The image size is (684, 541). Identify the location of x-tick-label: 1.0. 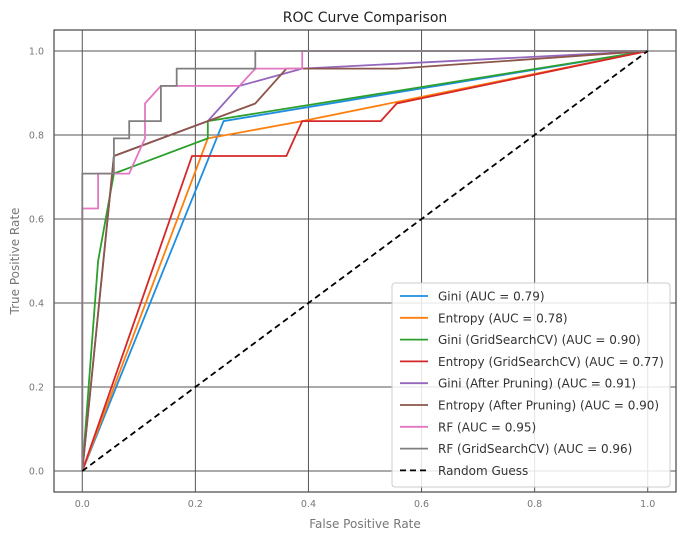
(647, 504).